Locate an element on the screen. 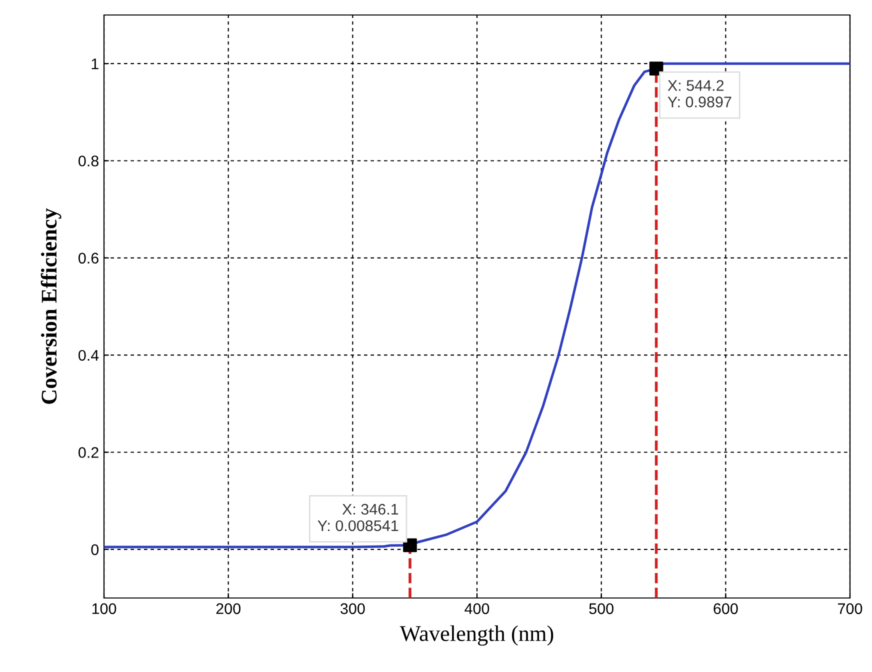  y-tick-label: 0.8 is located at coordinates (88, 161).